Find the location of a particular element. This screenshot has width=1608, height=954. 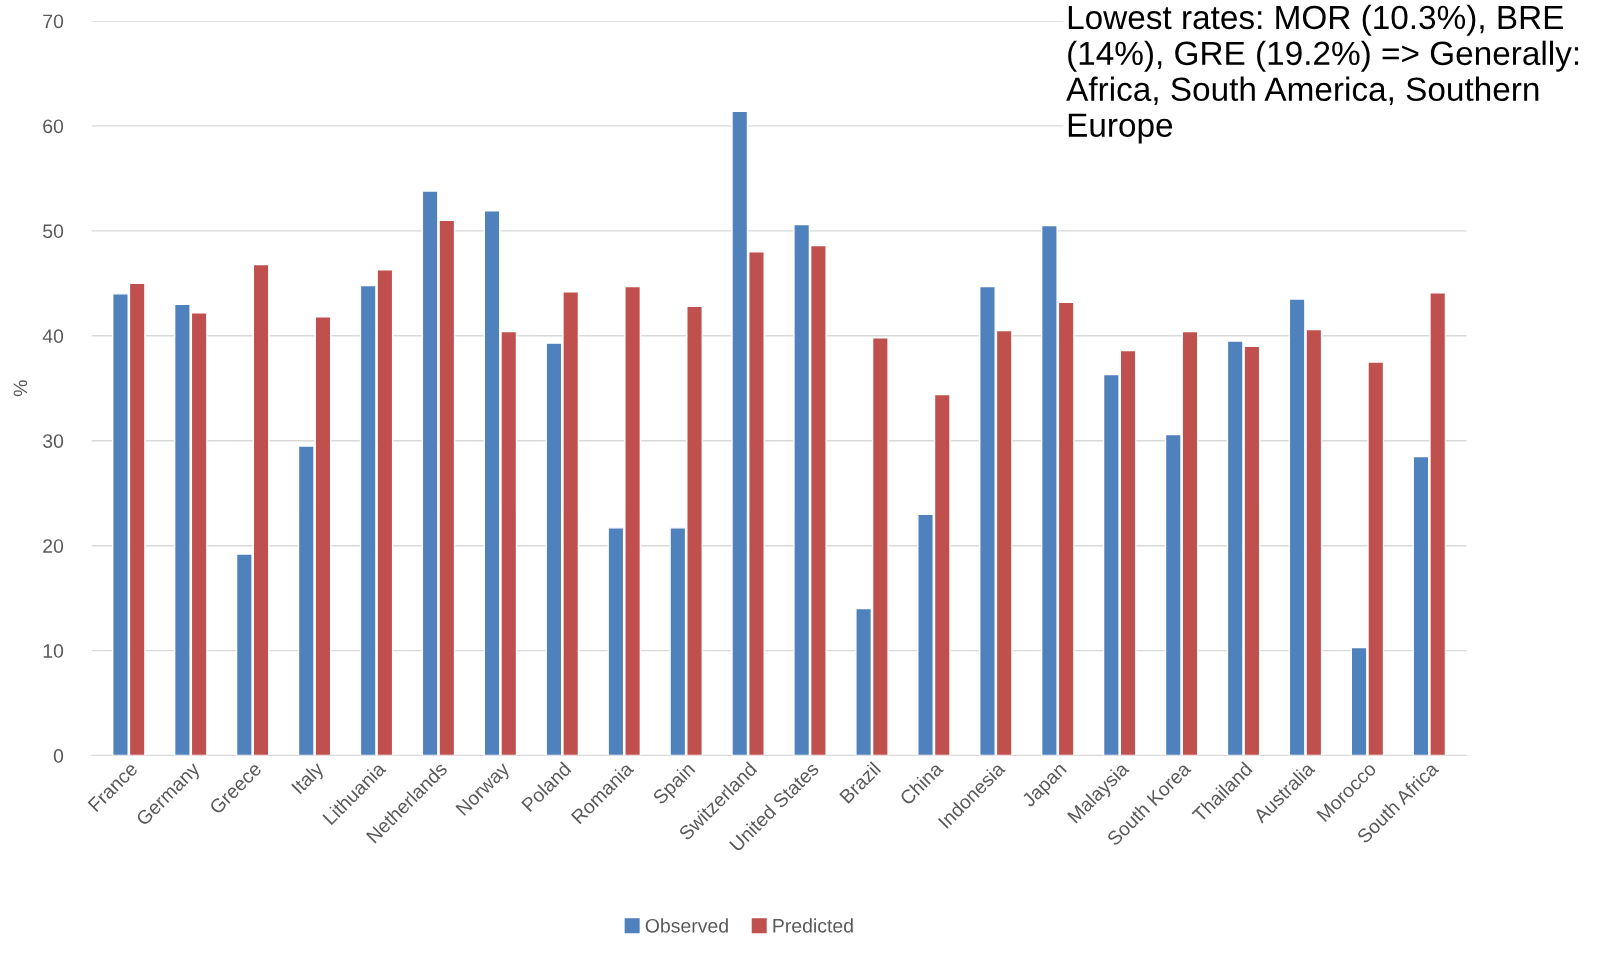

y-tick-label: 70 is located at coordinates (53, 21).